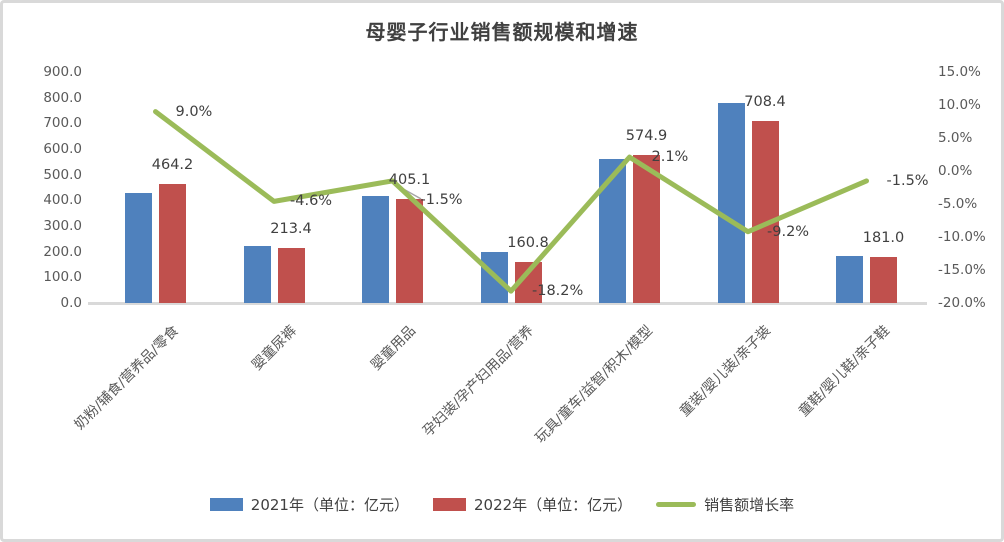 This screenshot has width=1004, height=542. Describe the element at coordinates (62, 277) in the screenshot. I see `left-axis-tick: 100.0` at that location.